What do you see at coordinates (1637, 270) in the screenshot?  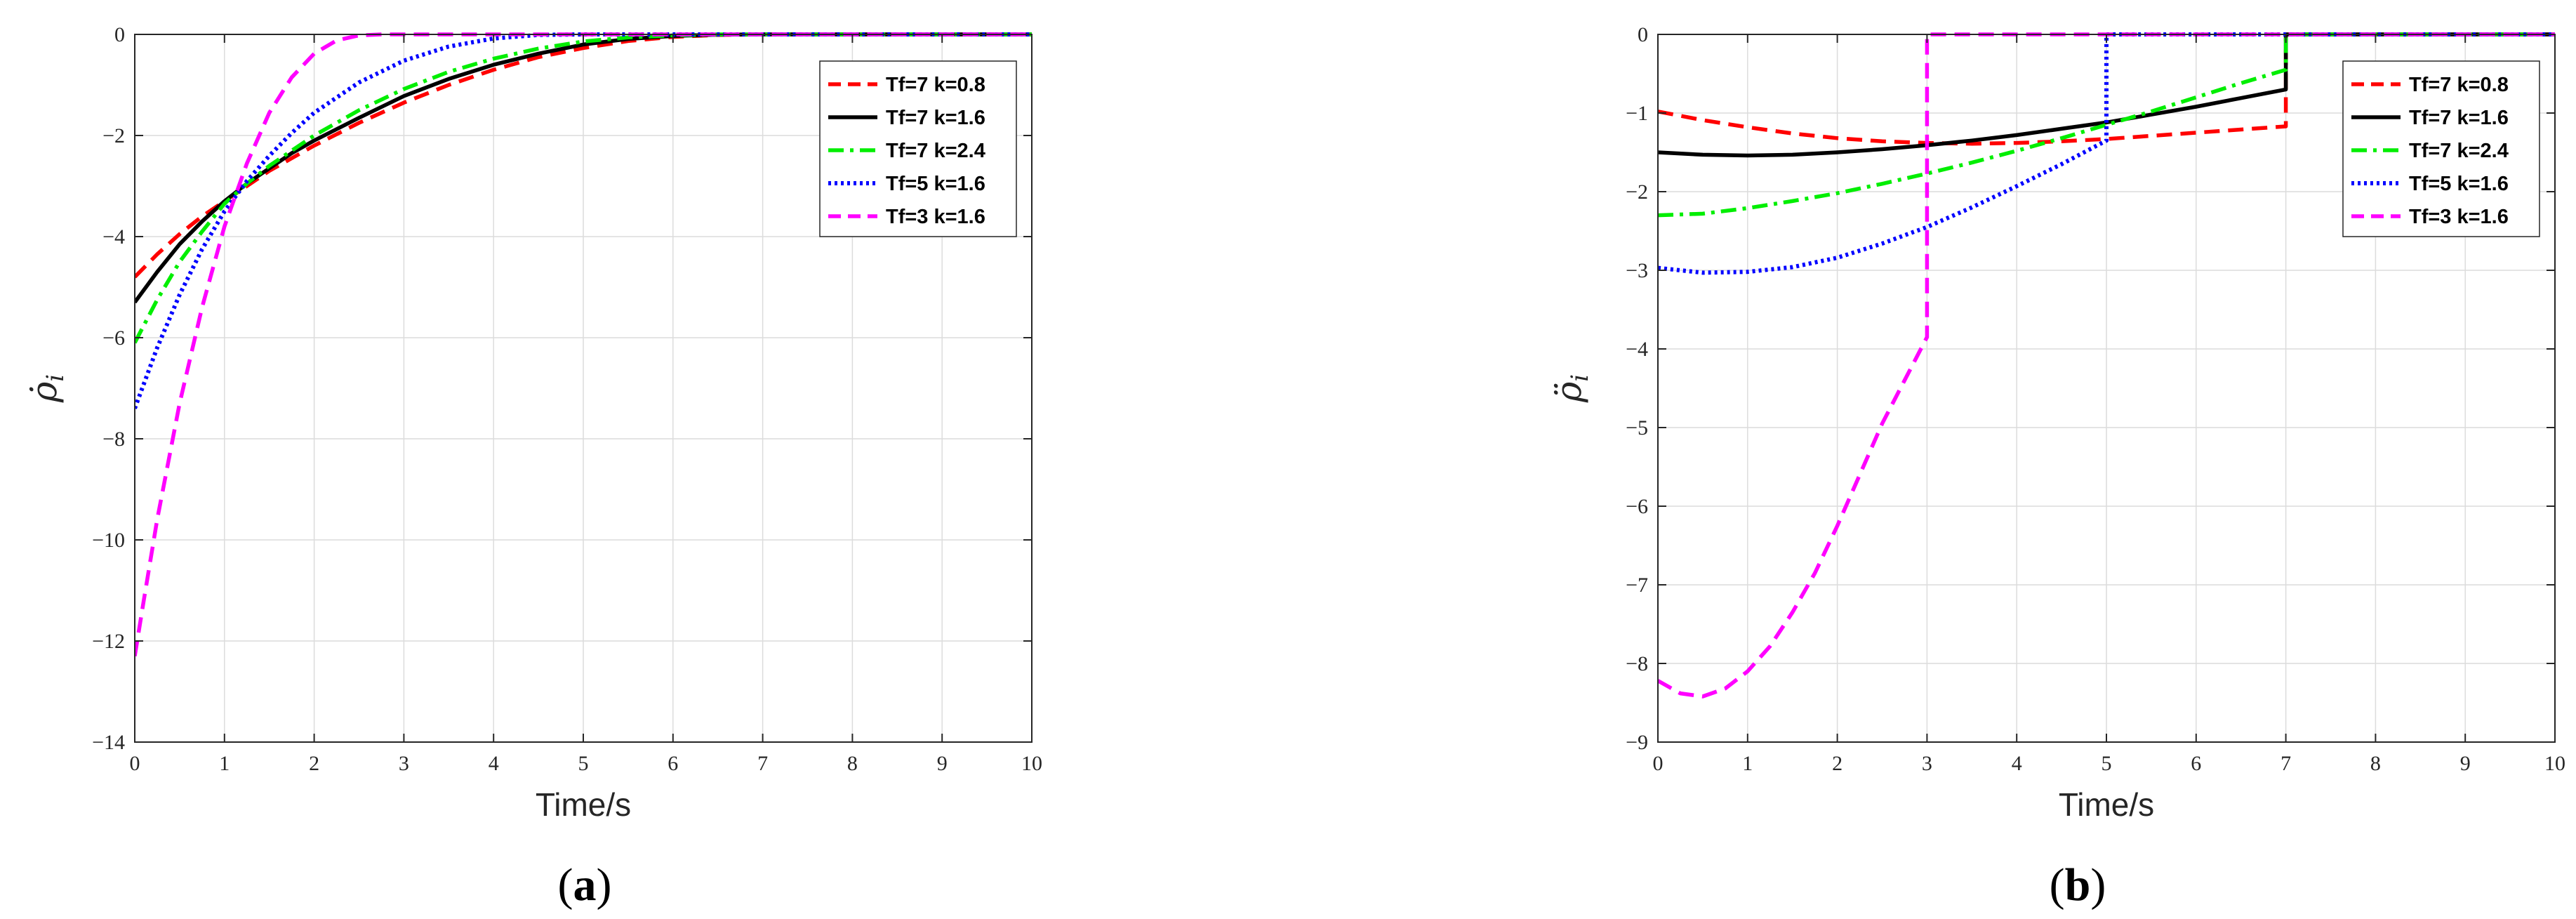 I see `chart-b-y-tick-label: −3` at bounding box center [1637, 270].